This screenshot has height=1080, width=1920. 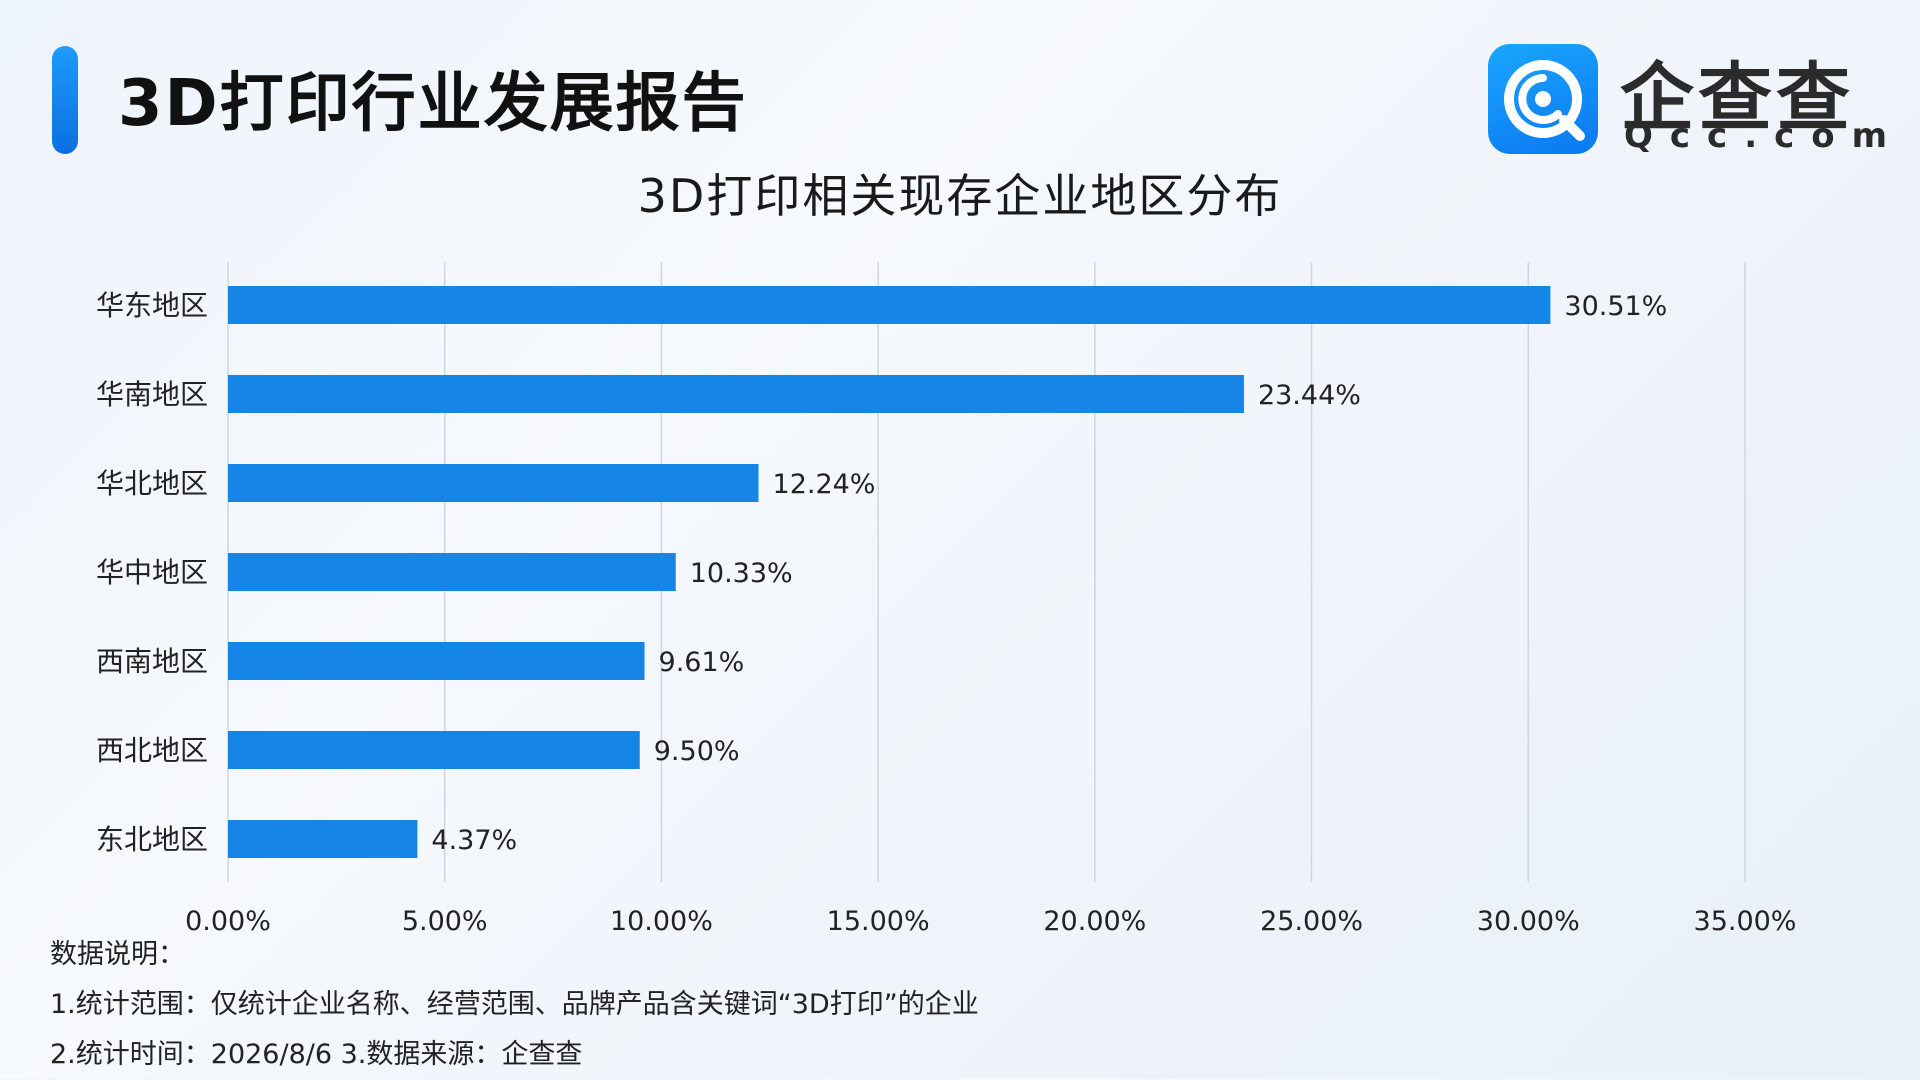 What do you see at coordinates (1094, 921) in the screenshot?
I see `x-tick-label: 20.00%` at bounding box center [1094, 921].